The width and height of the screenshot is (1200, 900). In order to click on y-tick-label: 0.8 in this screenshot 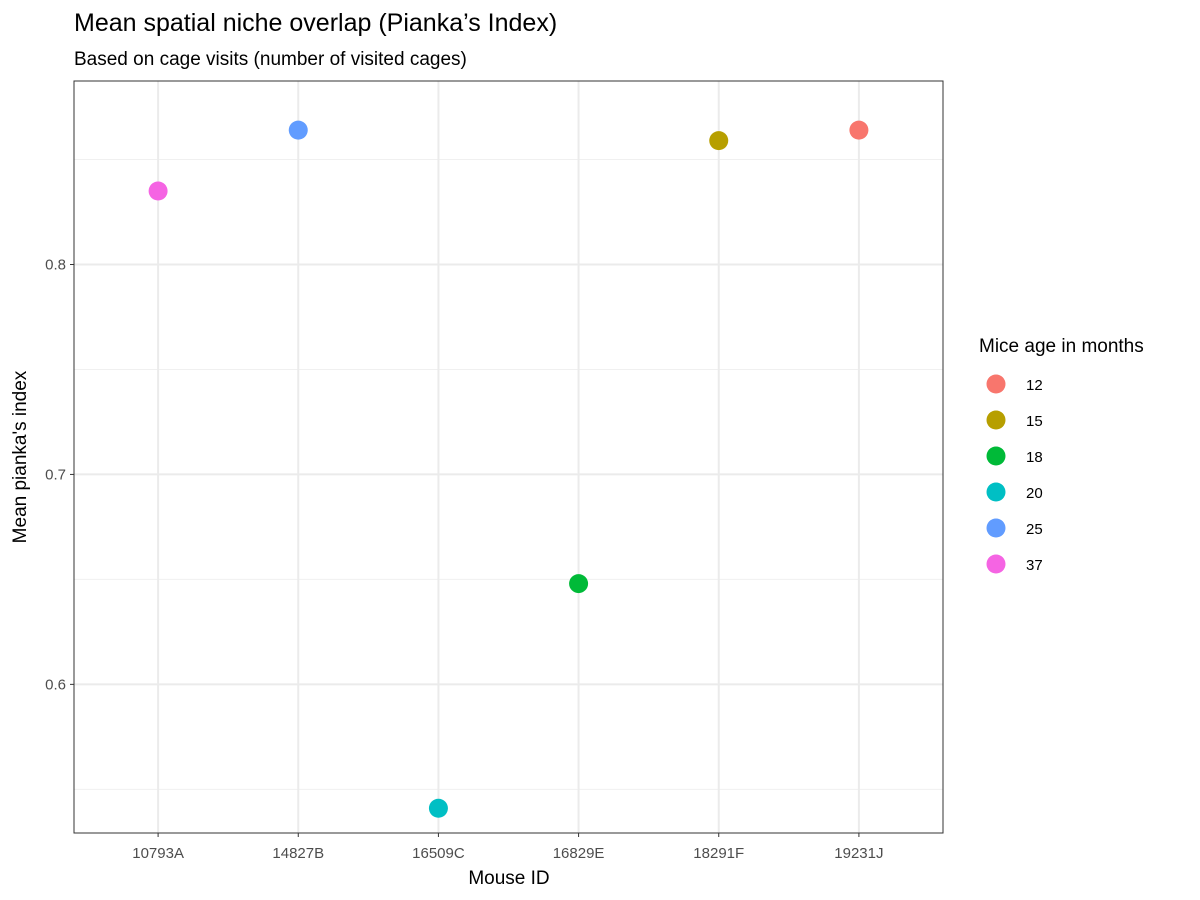, I will do `click(55, 264)`.